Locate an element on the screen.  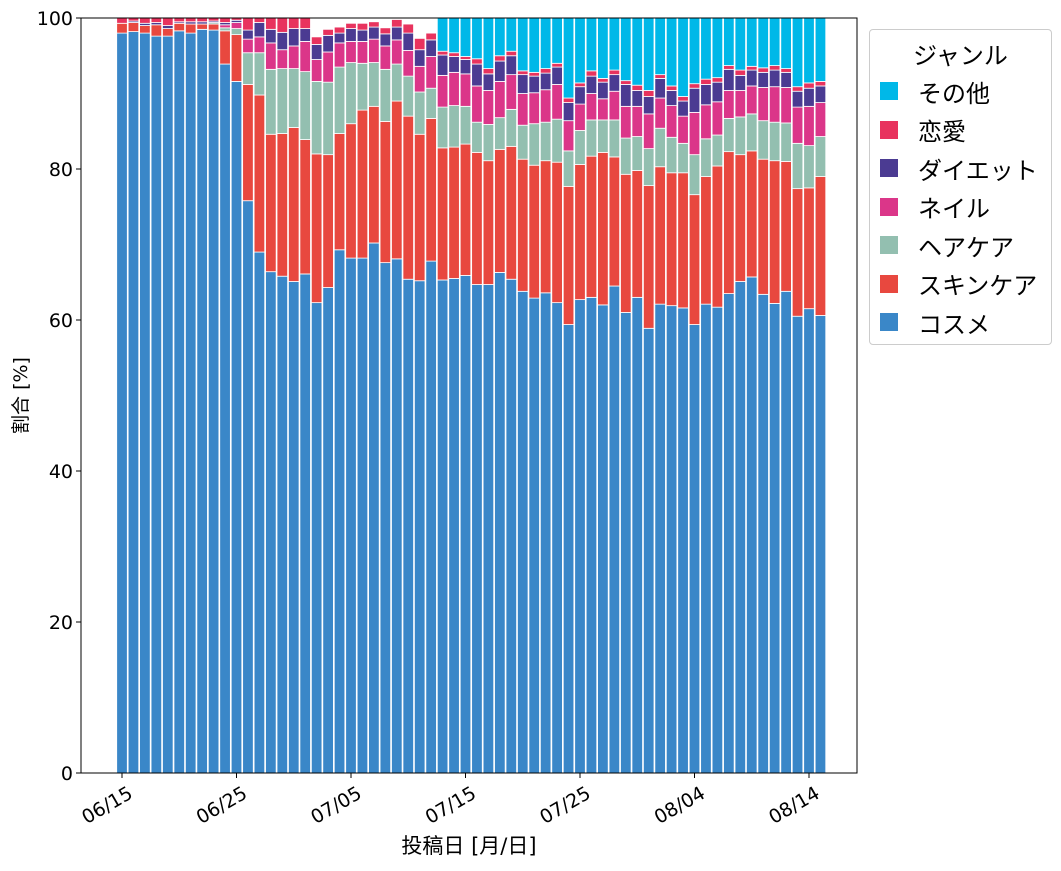
legend-label: ダイエット is located at coordinates (978, 170).